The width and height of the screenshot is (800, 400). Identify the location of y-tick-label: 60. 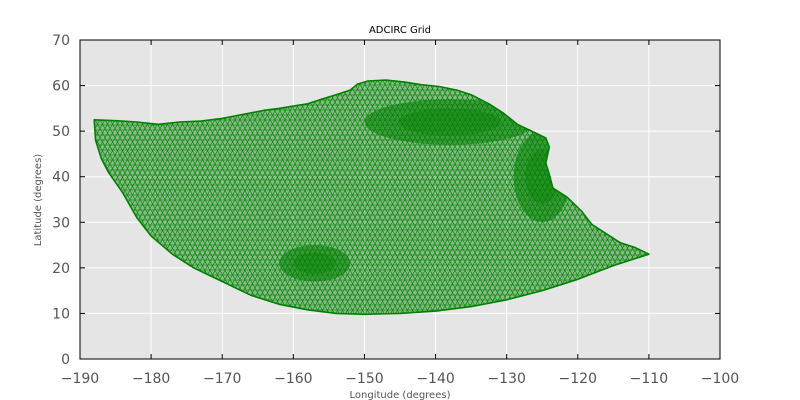
(61, 87).